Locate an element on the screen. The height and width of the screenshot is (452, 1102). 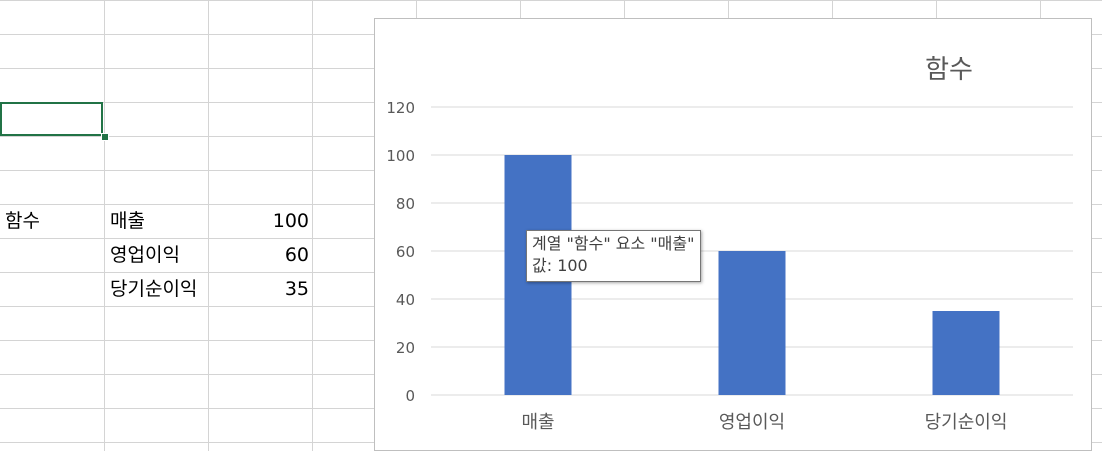
cell-category-label: 영업이익 is located at coordinates (145, 255).